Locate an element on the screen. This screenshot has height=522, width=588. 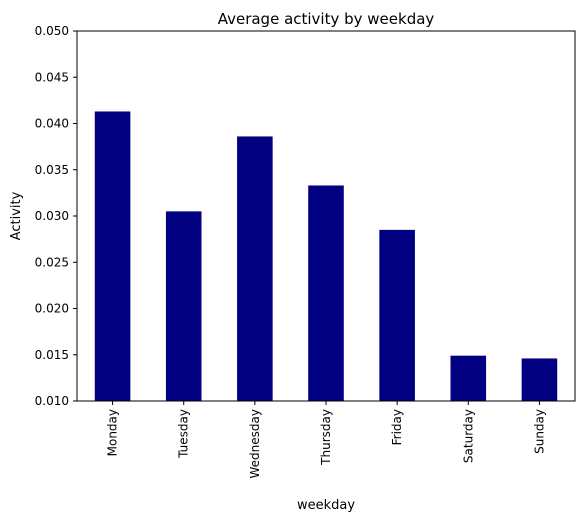
x-tick-label: Tuesday is located at coordinates (184, 434).